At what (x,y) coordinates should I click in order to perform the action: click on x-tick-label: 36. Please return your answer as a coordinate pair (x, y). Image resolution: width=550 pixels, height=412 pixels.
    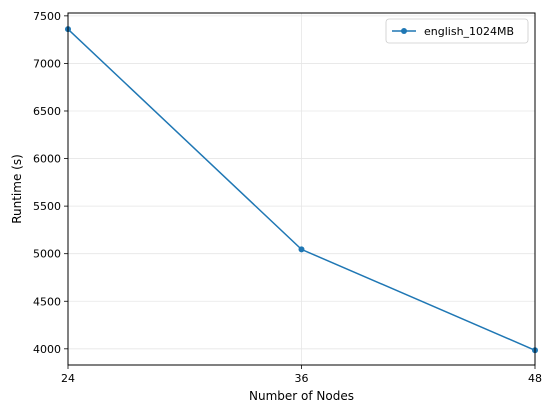
    Looking at the image, I should click on (302, 378).